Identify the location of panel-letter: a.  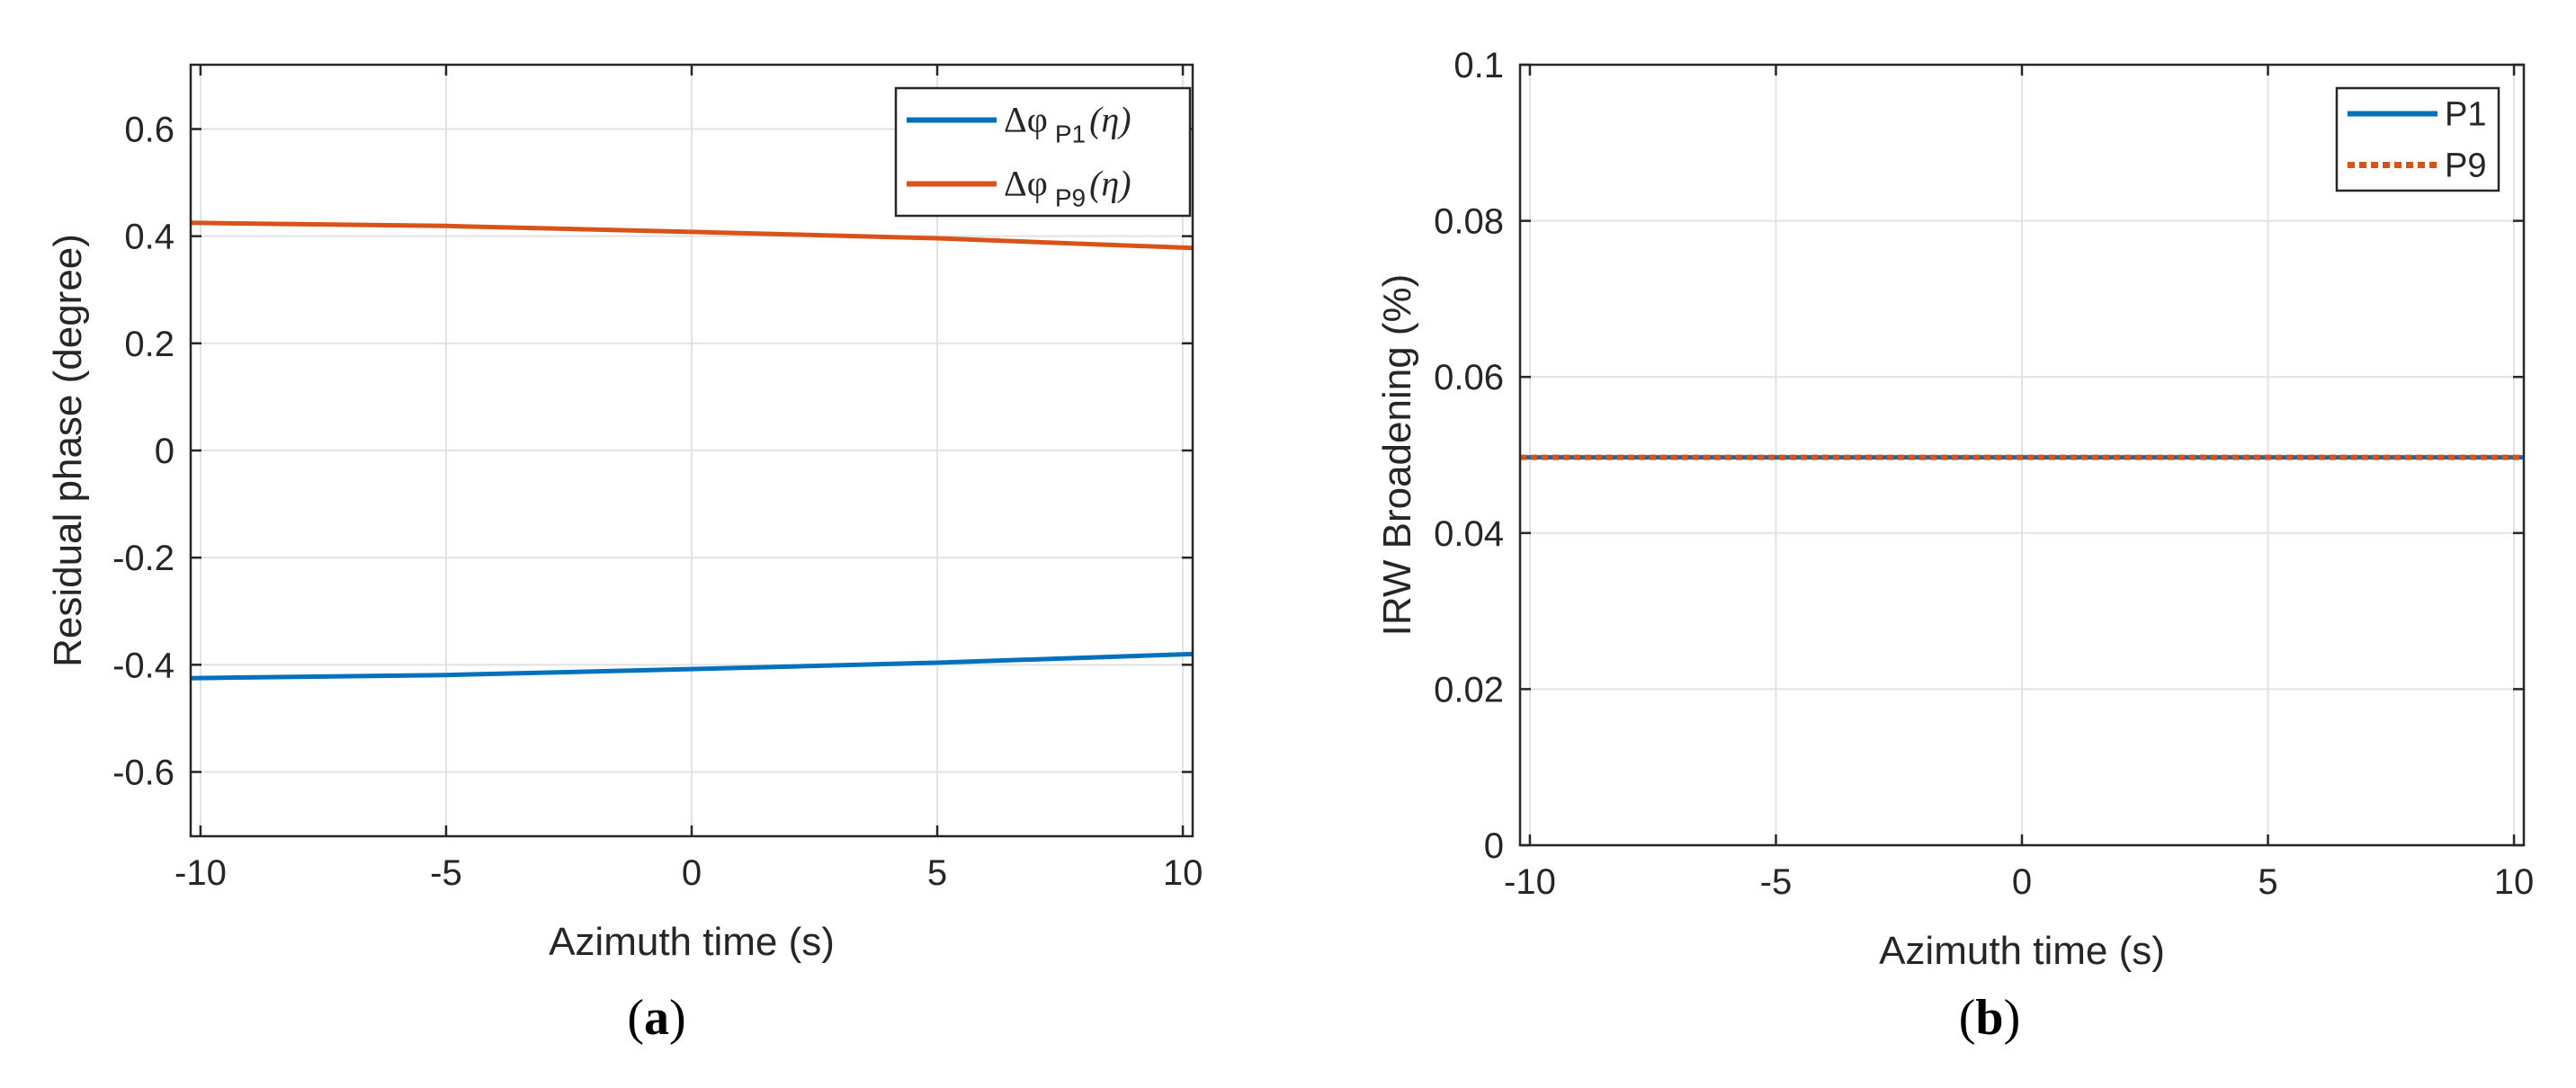
(656, 1018).